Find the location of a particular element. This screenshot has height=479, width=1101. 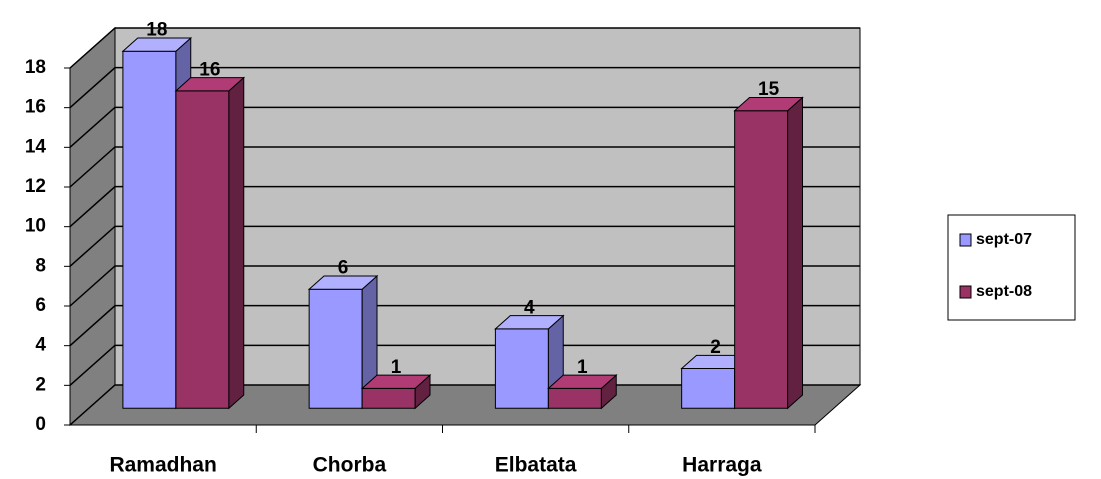

legend-box is located at coordinates (1011, 267).